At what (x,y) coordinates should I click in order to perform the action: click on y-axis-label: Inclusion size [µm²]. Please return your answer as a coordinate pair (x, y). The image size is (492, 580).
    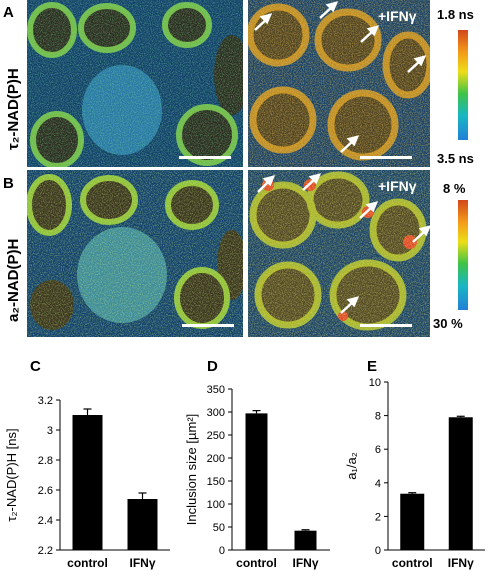
    Looking at the image, I should click on (191, 470).